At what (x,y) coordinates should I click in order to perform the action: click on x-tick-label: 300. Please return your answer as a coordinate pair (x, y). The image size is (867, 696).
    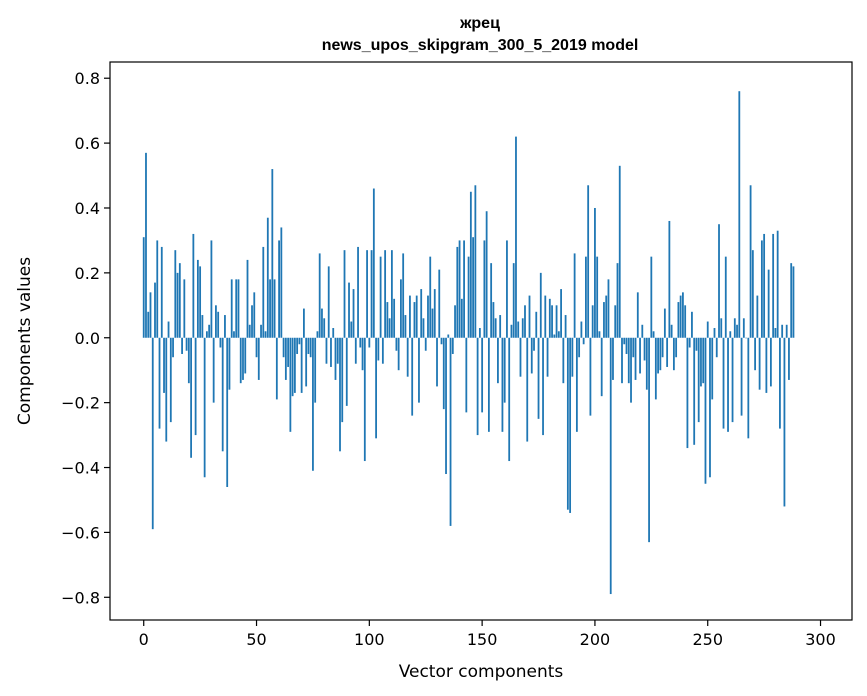
    Looking at the image, I should click on (820, 639).